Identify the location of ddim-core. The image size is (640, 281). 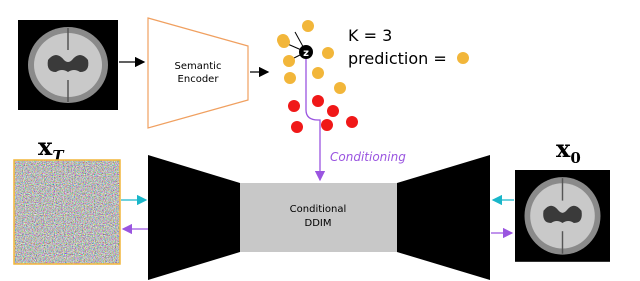
(318, 217).